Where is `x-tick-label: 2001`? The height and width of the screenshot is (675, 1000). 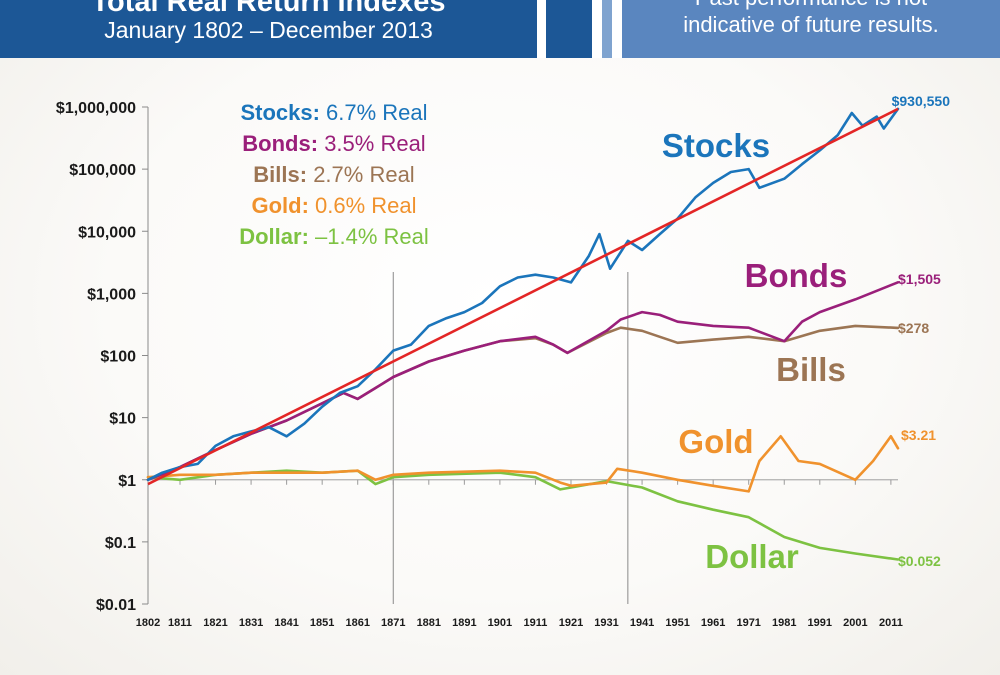 x-tick-label: 2001 is located at coordinates (855, 623).